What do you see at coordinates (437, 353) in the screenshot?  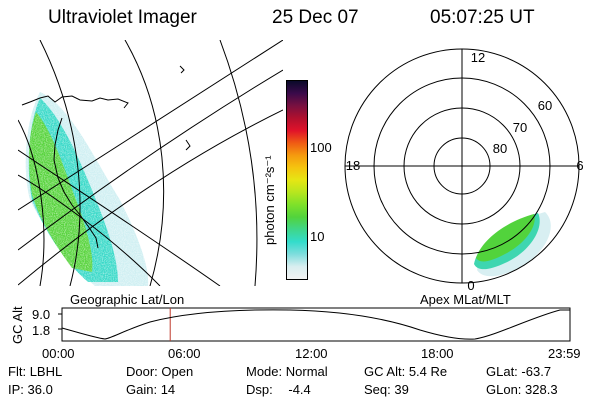 I see `time-tick-3: 18:00` at bounding box center [437, 353].